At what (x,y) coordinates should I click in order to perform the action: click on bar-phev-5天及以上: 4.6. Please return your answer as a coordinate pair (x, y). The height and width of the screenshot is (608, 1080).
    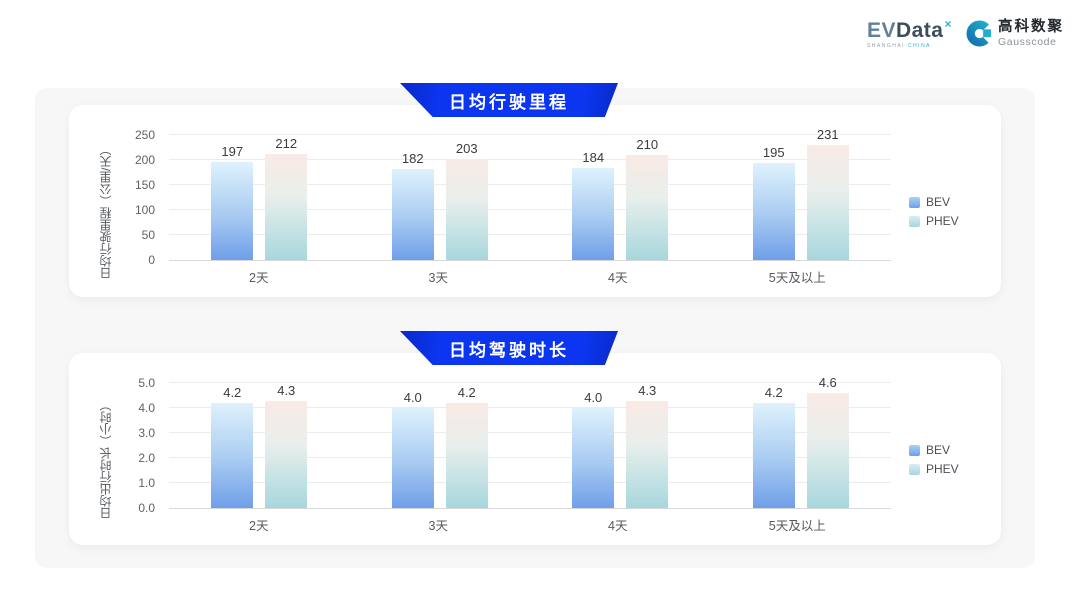
    Looking at the image, I should click on (827, 441).